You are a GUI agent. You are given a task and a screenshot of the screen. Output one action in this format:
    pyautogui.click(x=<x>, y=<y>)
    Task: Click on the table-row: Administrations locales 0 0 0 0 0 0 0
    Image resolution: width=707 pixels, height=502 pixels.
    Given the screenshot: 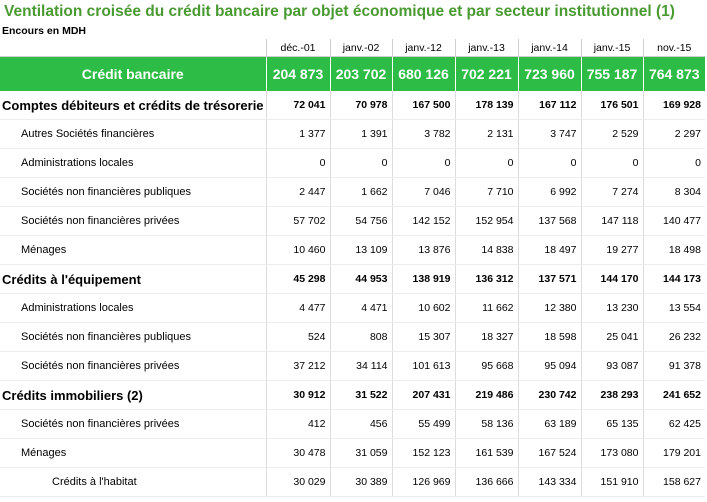 What is the action you would take?
    pyautogui.click(x=352, y=163)
    